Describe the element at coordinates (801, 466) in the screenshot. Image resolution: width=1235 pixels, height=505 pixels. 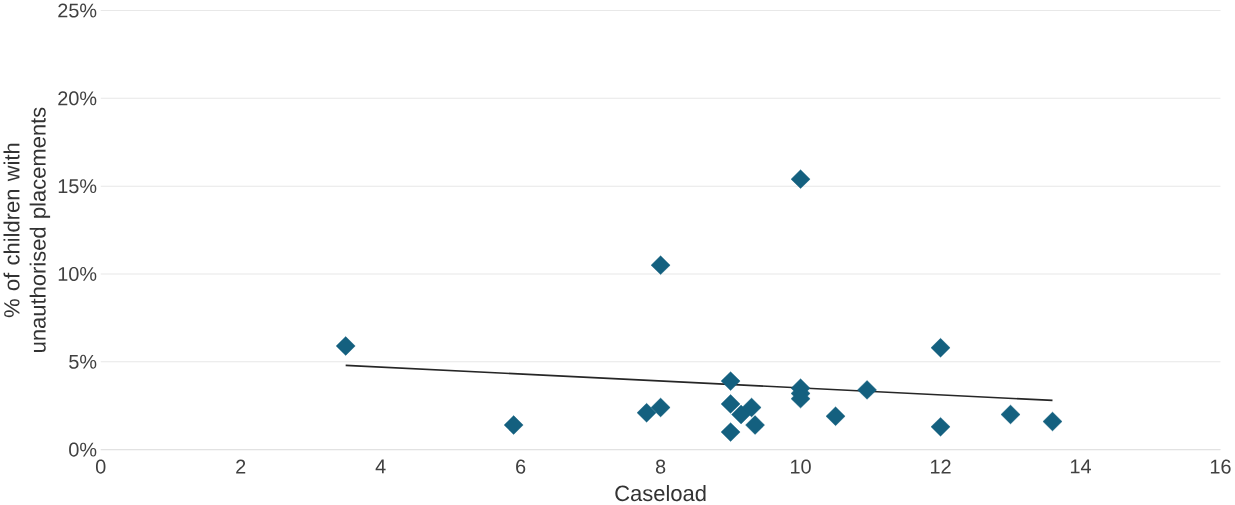
I see `x-tick-label: 10` at that location.